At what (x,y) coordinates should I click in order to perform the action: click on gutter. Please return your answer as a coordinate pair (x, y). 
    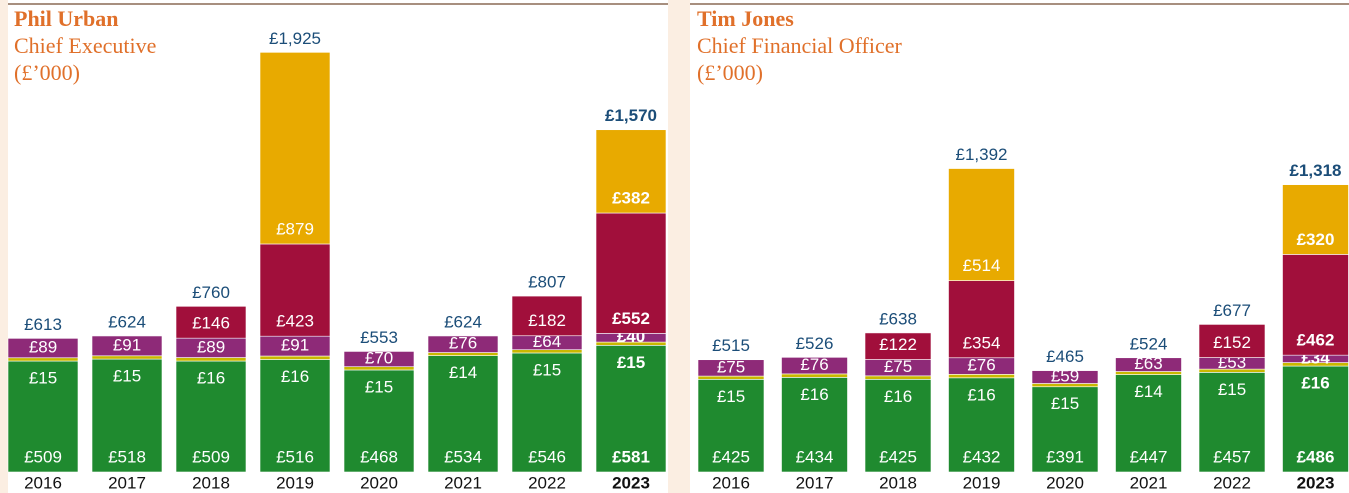
    Looking at the image, I should click on (679, 246).